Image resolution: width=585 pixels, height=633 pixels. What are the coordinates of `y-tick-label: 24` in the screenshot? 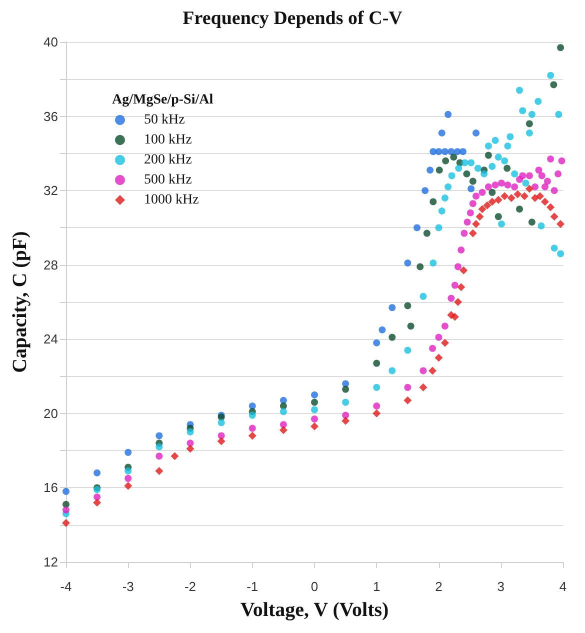 It's located at (51, 339).